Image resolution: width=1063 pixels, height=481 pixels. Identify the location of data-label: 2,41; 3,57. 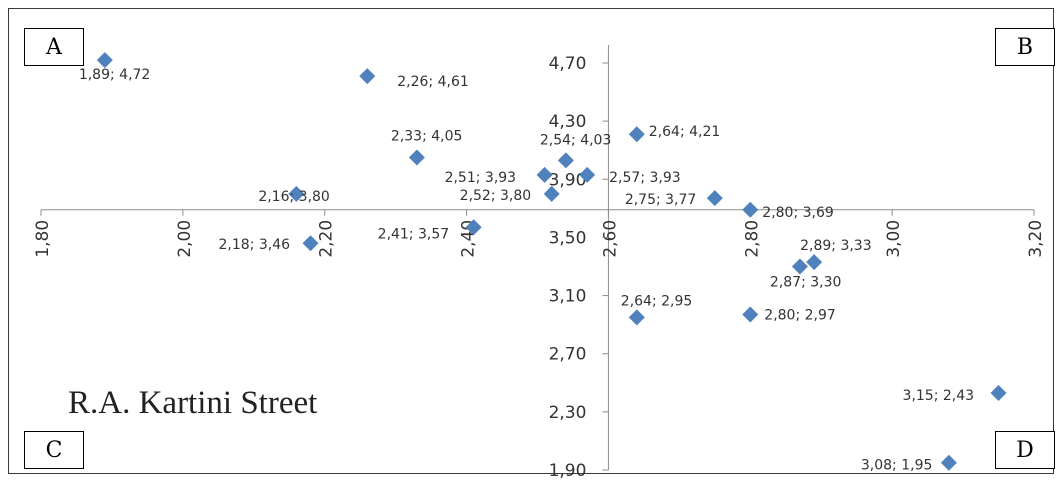
(414, 234).